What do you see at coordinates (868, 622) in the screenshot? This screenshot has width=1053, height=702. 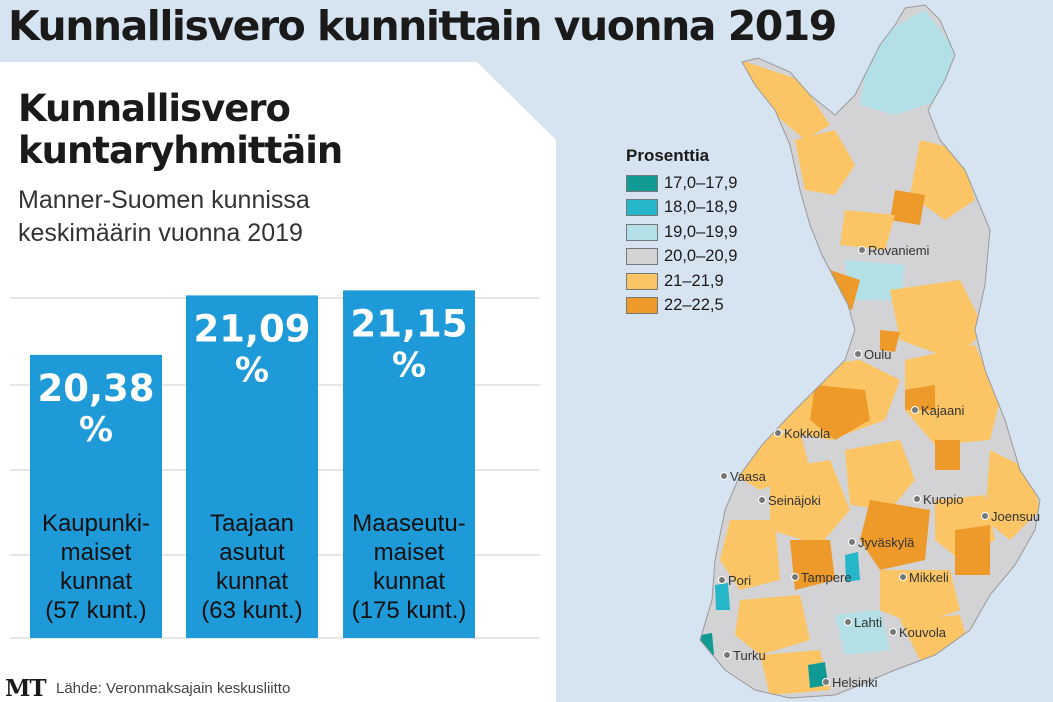 I see `city-label: Lahti` at bounding box center [868, 622].